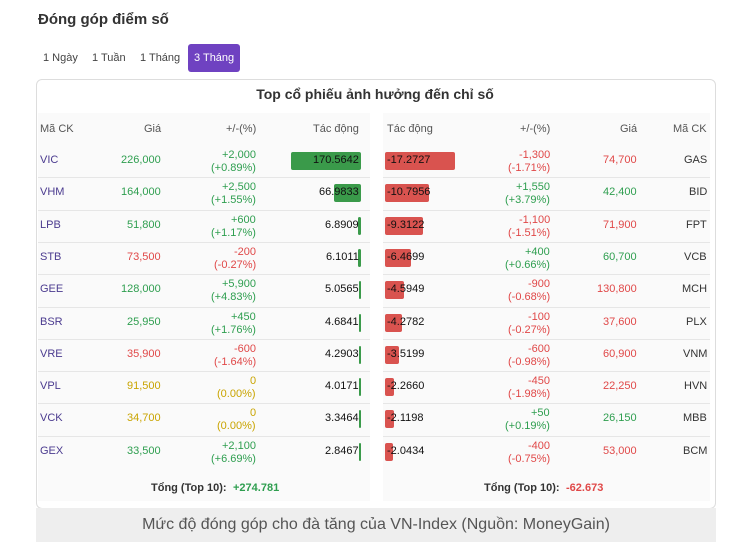 The width and height of the screenshot is (743, 552). I want to click on change: +5,900, so click(239, 284).